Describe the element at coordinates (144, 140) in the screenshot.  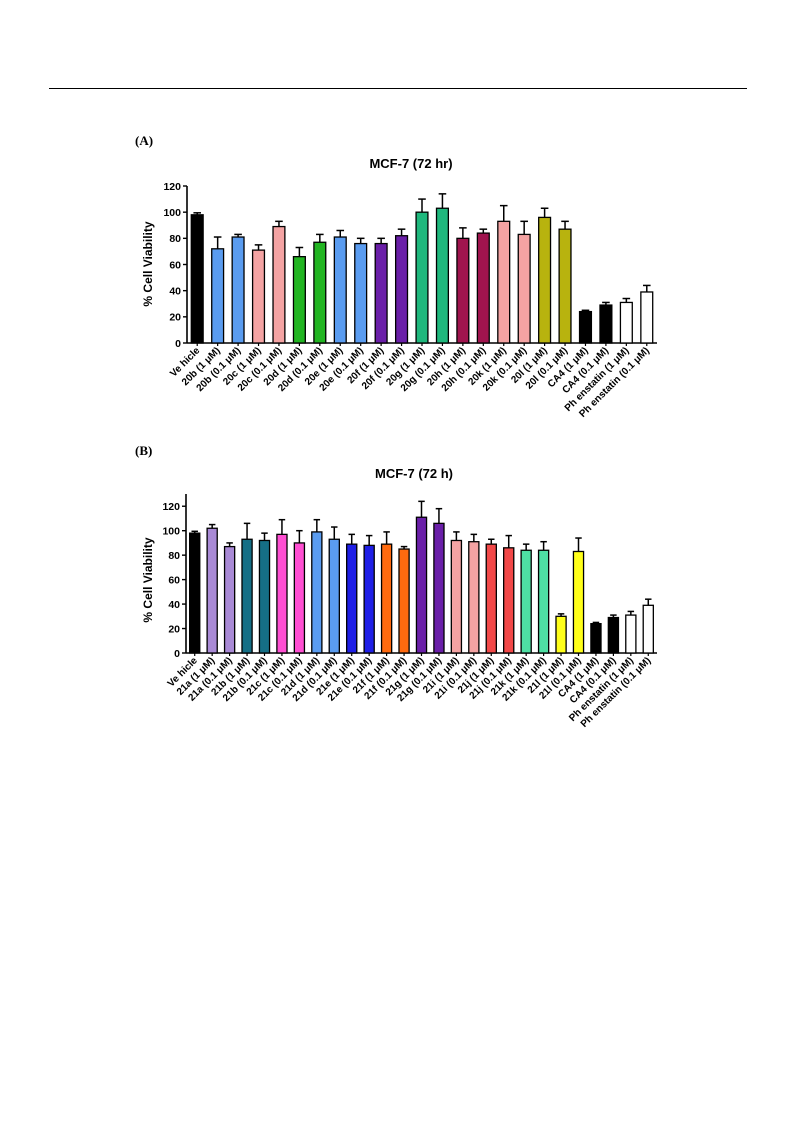
I see `panel-label-a: (A)` at that location.